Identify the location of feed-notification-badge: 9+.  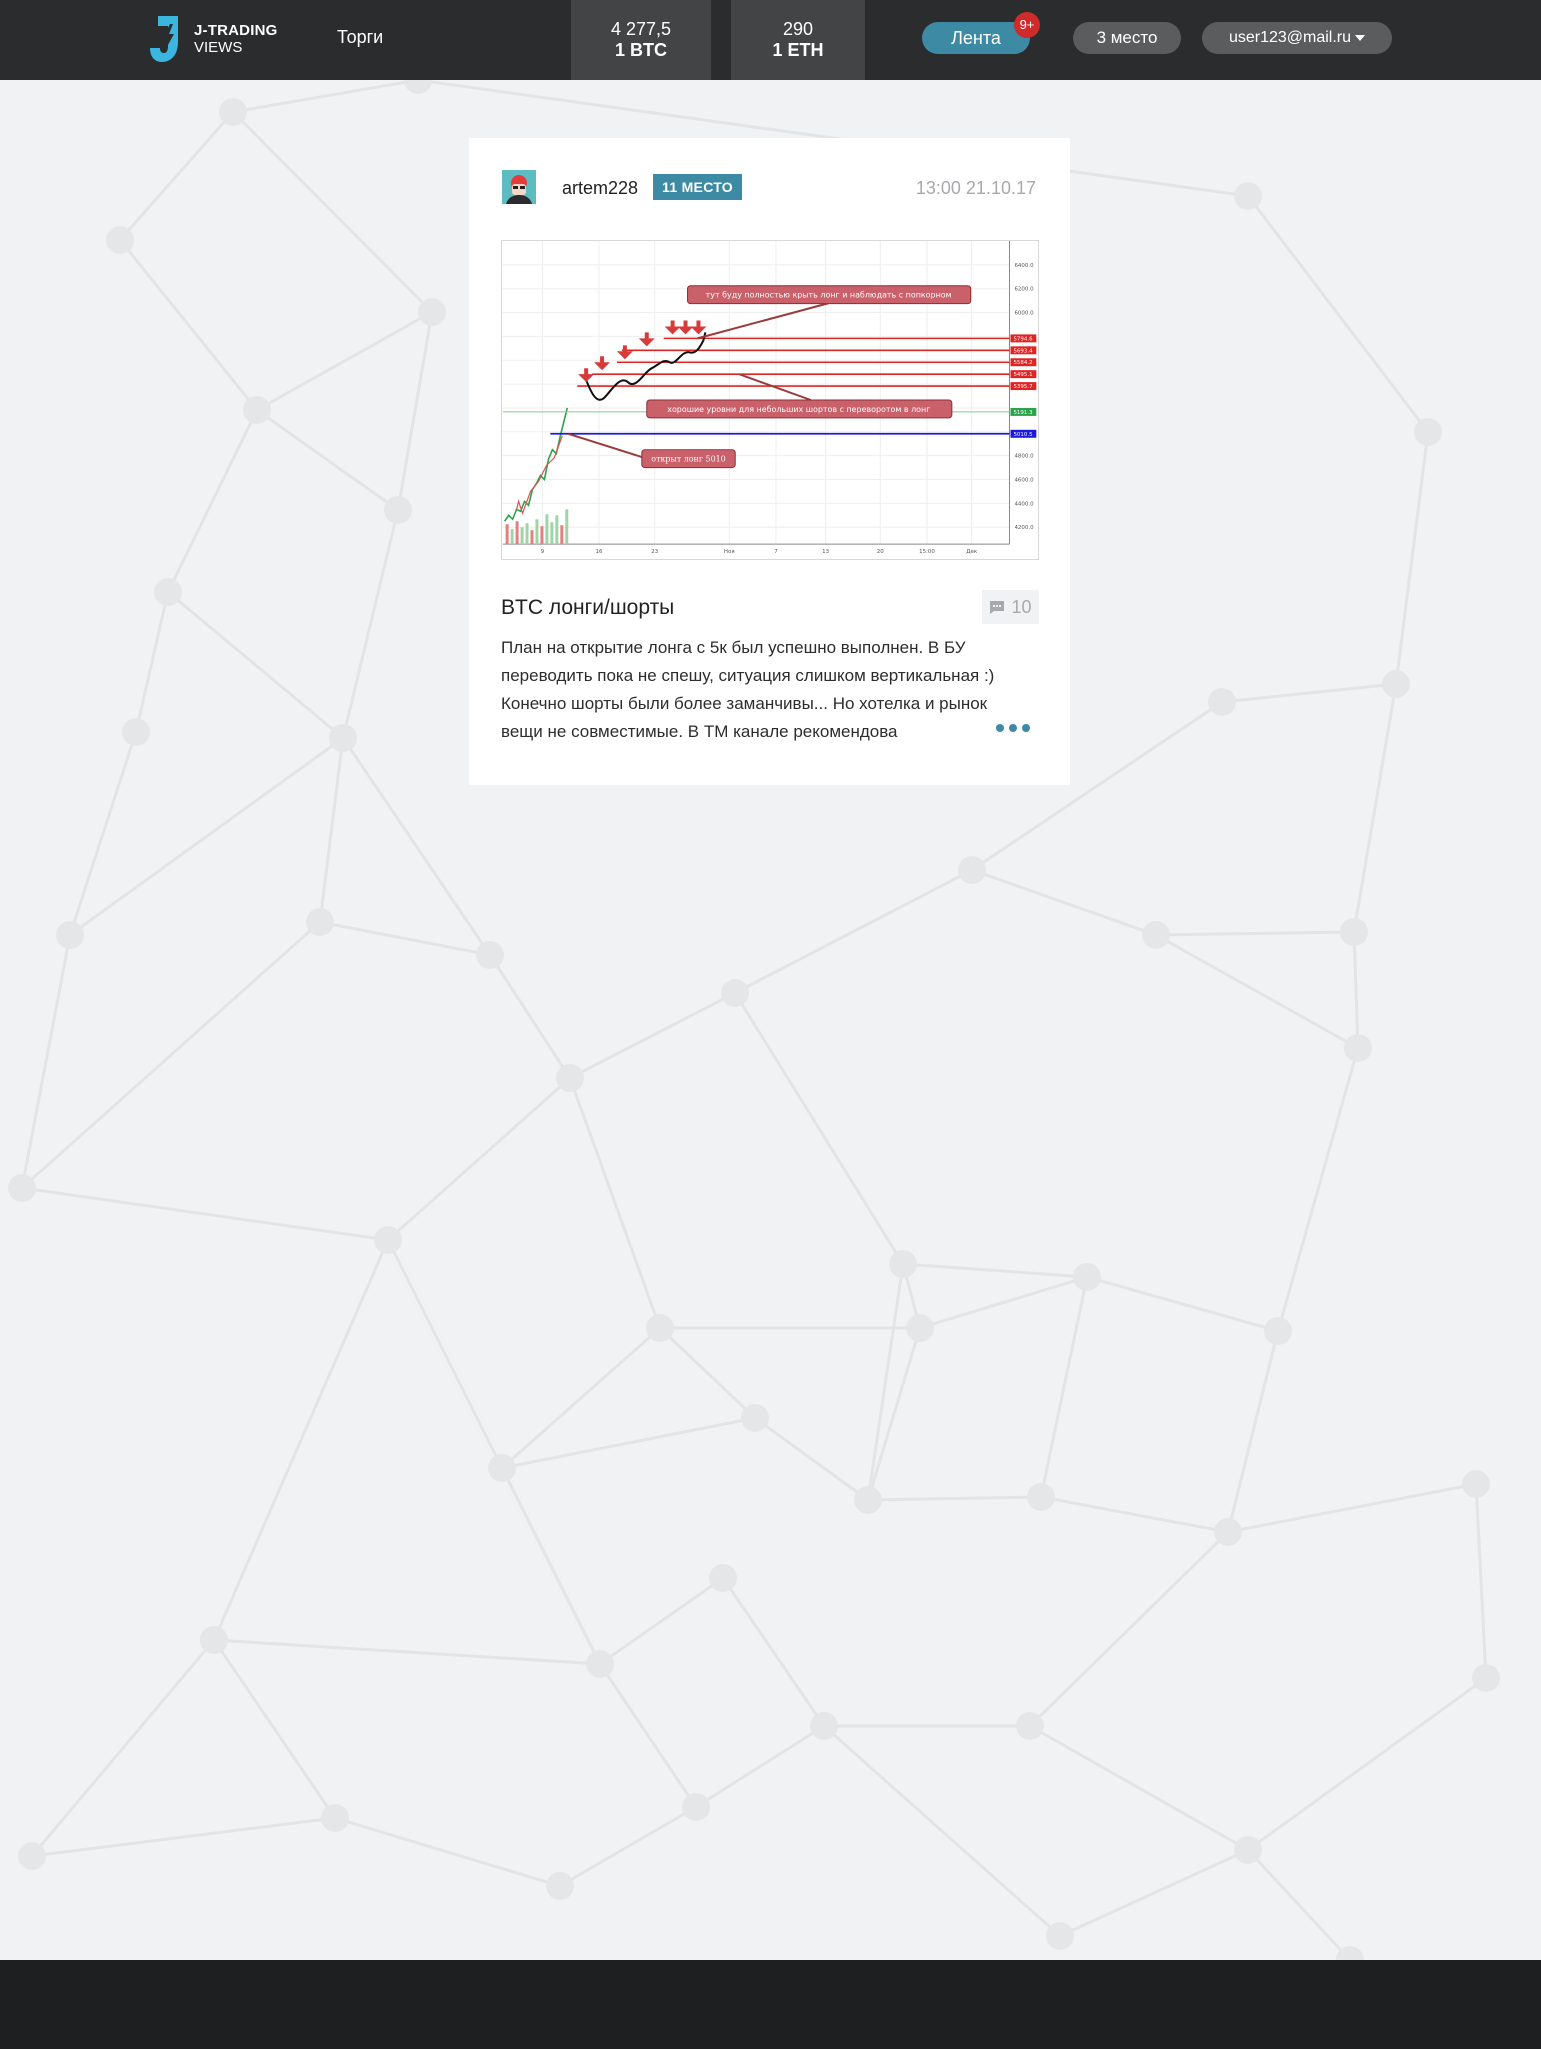
(1027, 25).